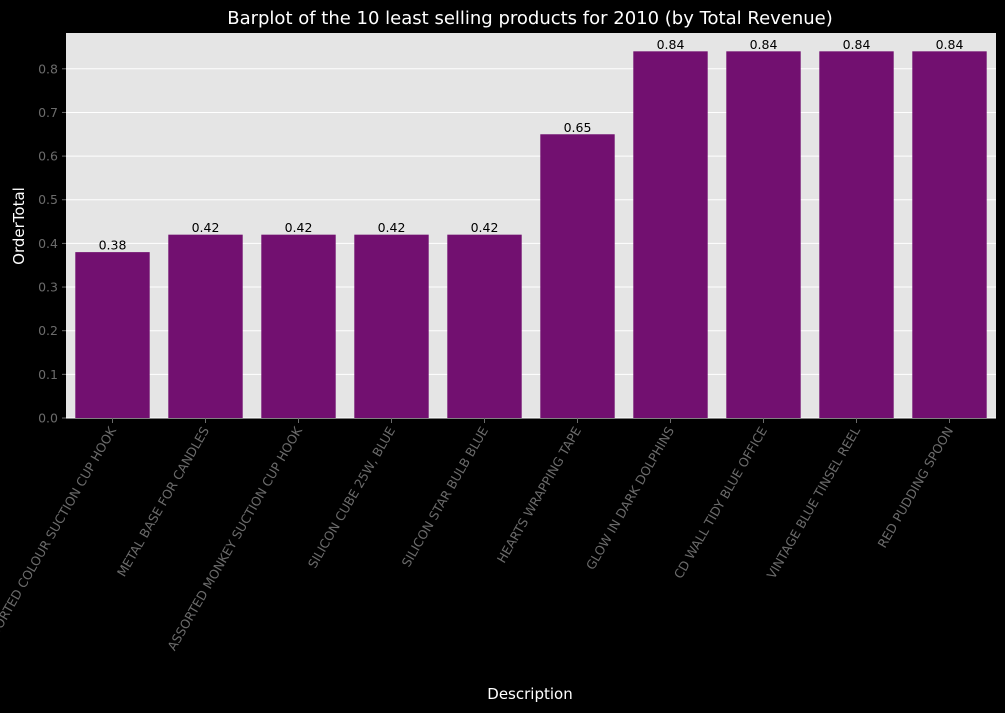 This screenshot has width=1005, height=713. What do you see at coordinates (578, 127) in the screenshot?
I see `data-label: 0.65` at bounding box center [578, 127].